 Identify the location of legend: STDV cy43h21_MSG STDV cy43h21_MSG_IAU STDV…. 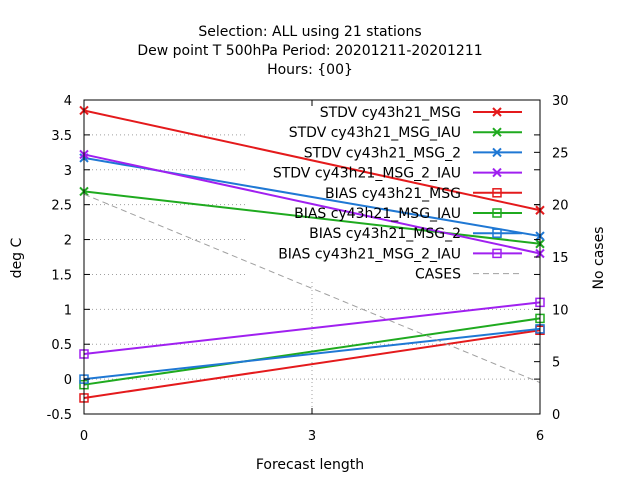
(397, 194).